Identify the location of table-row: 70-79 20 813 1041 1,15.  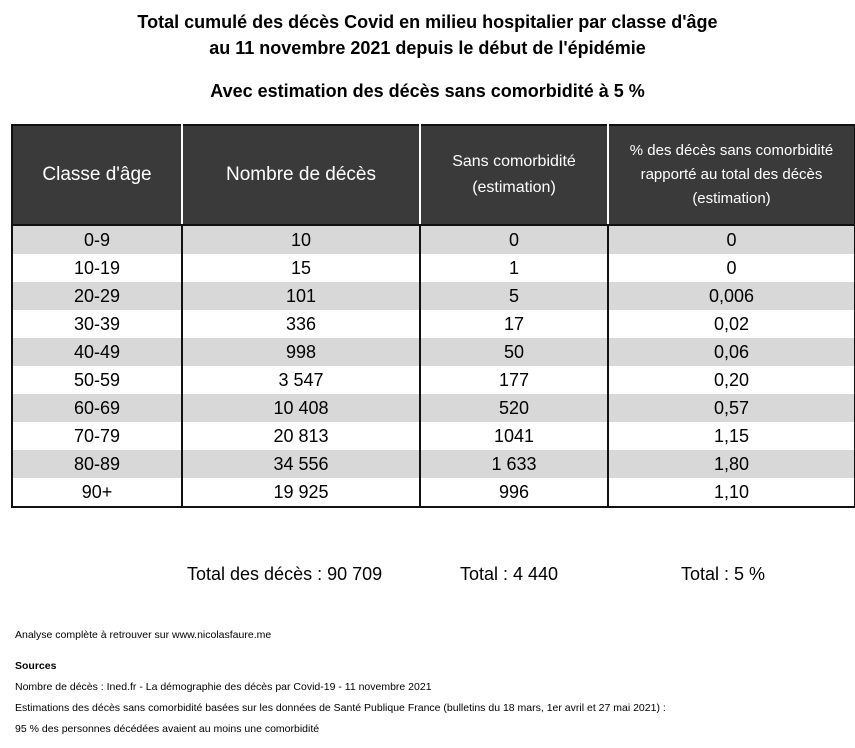
(433, 436).